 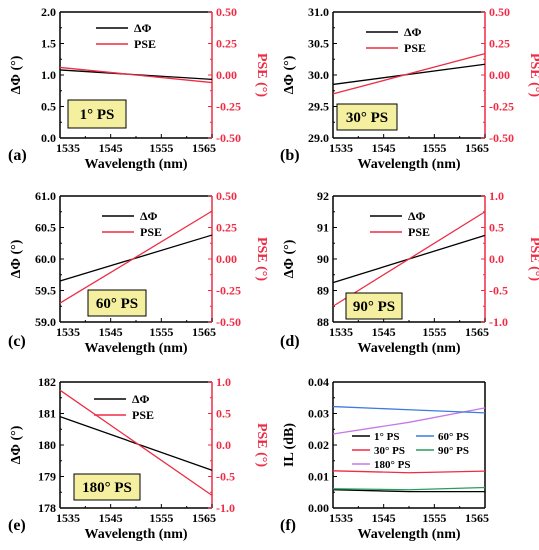 I want to click on y-tick-label: 30.5, so click(x=318, y=44).